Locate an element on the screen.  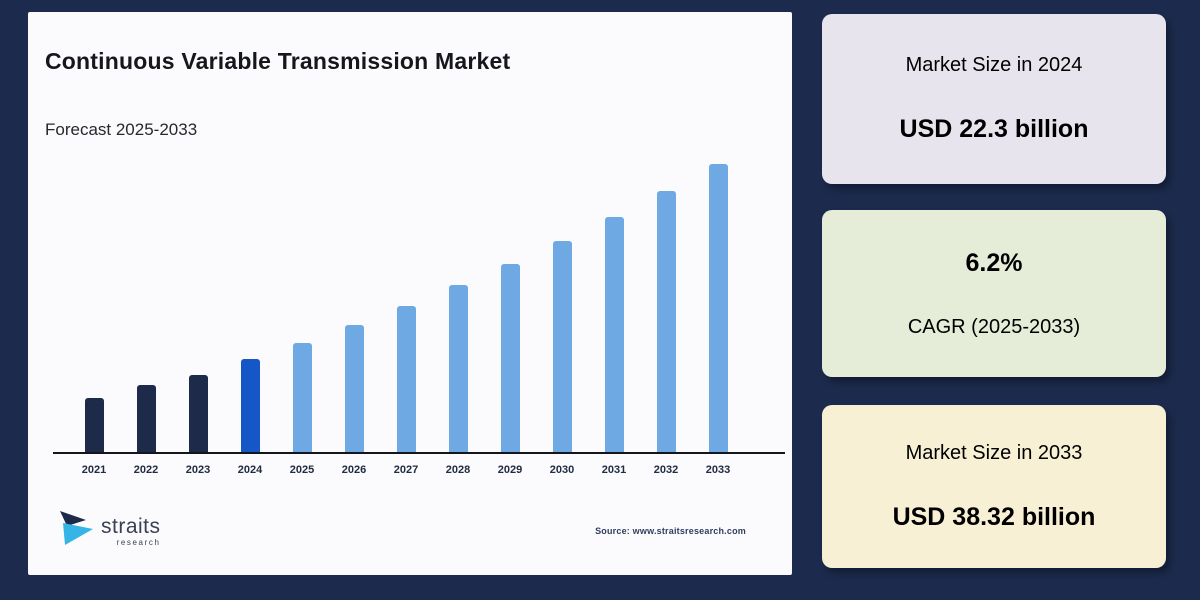
x-tick-2024: 2024 is located at coordinates (250, 470).